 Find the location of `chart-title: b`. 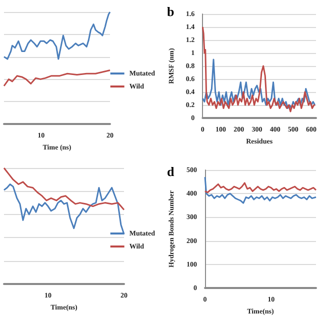

chart-title: b is located at coordinates (170, 11).